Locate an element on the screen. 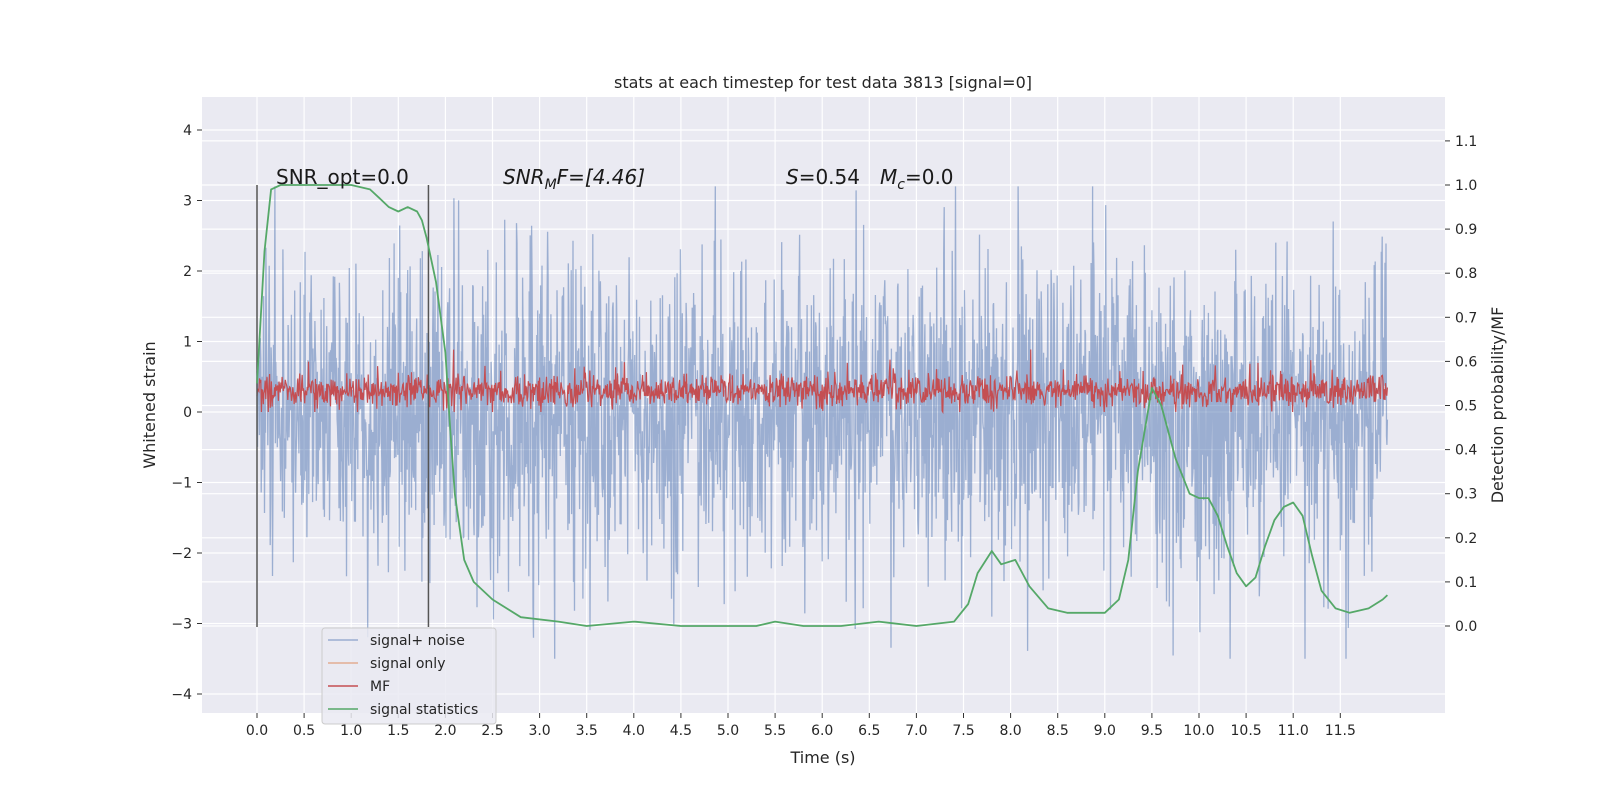 The image size is (1600, 800). x-tick-label-7.0: 7.0 is located at coordinates (916, 731).